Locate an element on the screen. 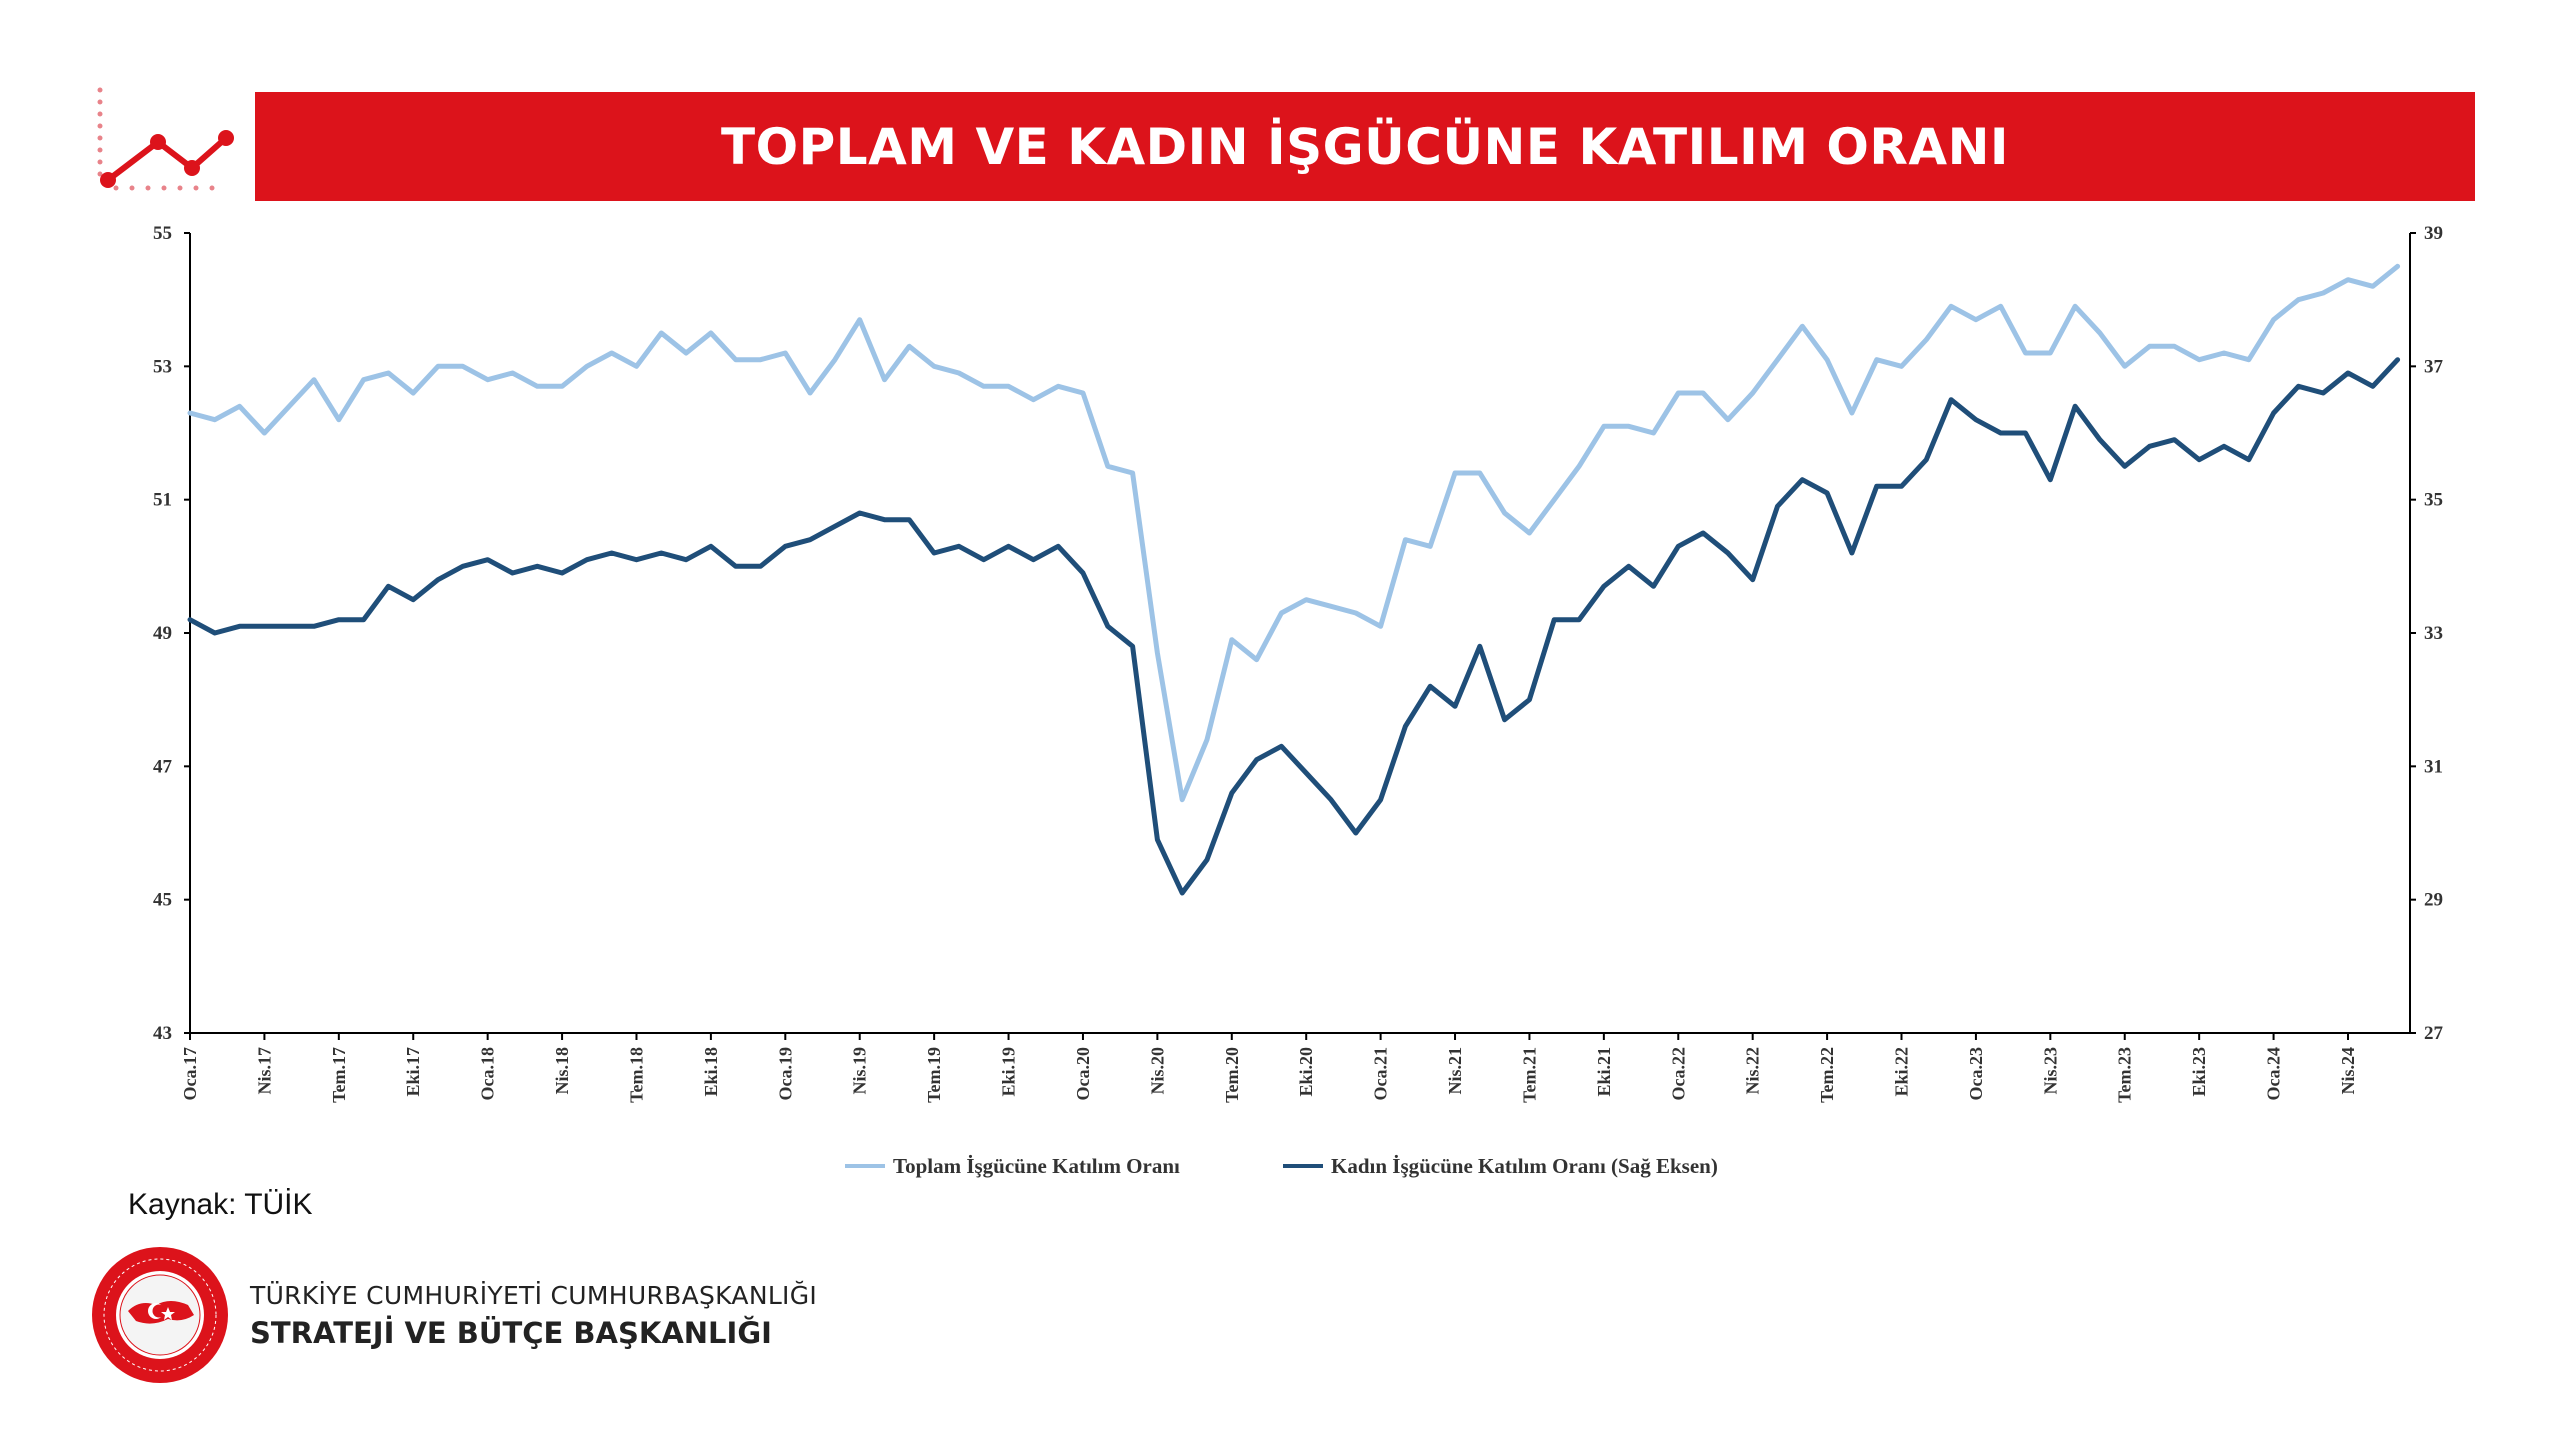  x-tick-label: Tem.19 is located at coordinates (934, 1075).